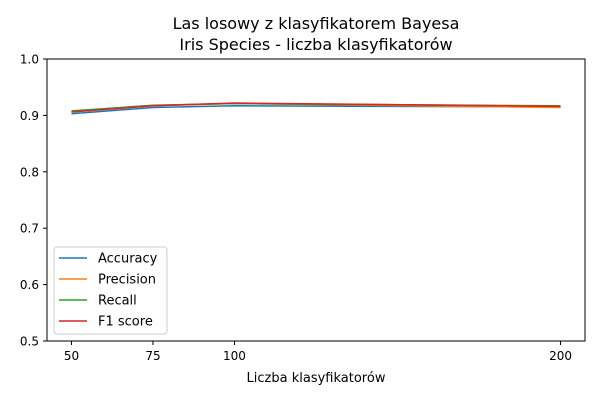 Image resolution: width=600 pixels, height=404 pixels. What do you see at coordinates (152, 356) in the screenshot?
I see `x-tick-label: 75` at bounding box center [152, 356].